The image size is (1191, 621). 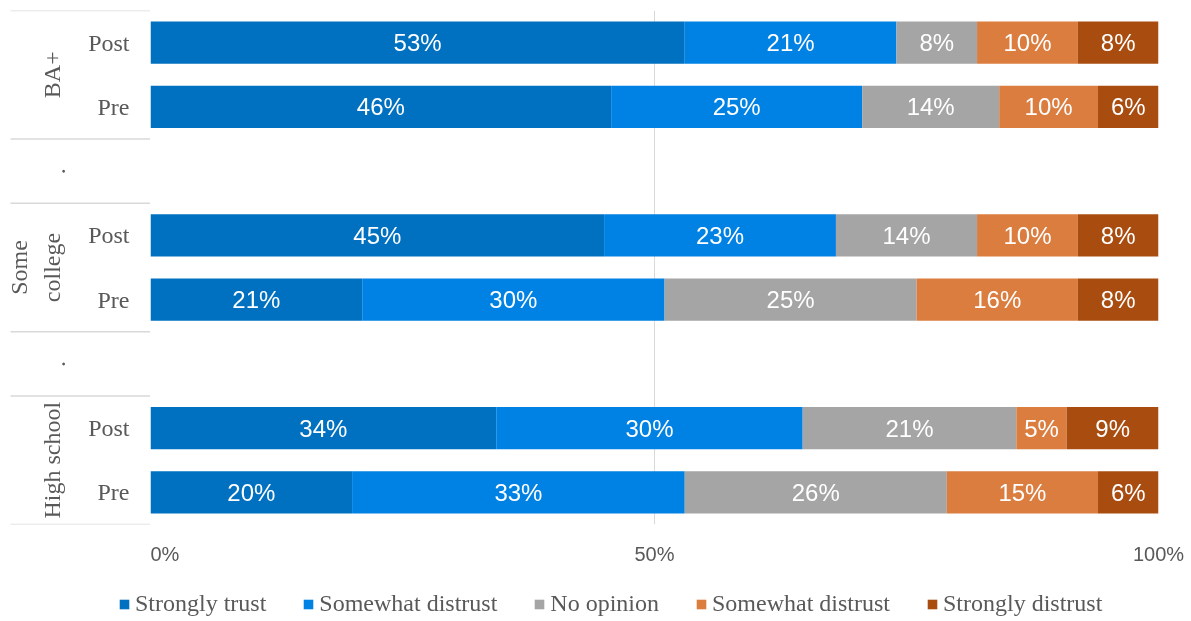 What do you see at coordinates (35, 267) in the screenshot?
I see `text: Some college` at bounding box center [35, 267].